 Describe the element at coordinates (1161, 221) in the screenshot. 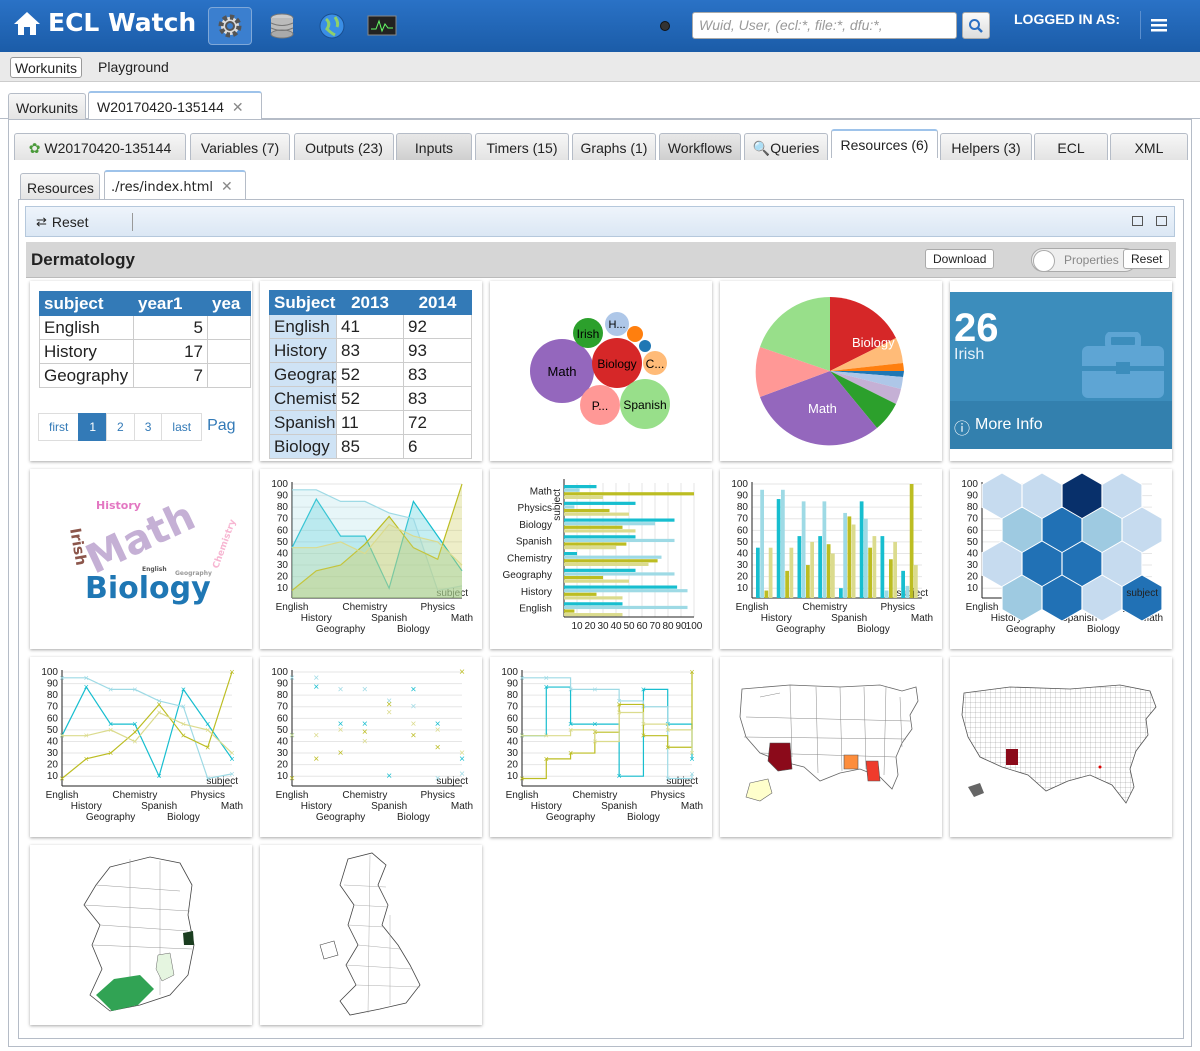

I see `maximize-icon` at that location.